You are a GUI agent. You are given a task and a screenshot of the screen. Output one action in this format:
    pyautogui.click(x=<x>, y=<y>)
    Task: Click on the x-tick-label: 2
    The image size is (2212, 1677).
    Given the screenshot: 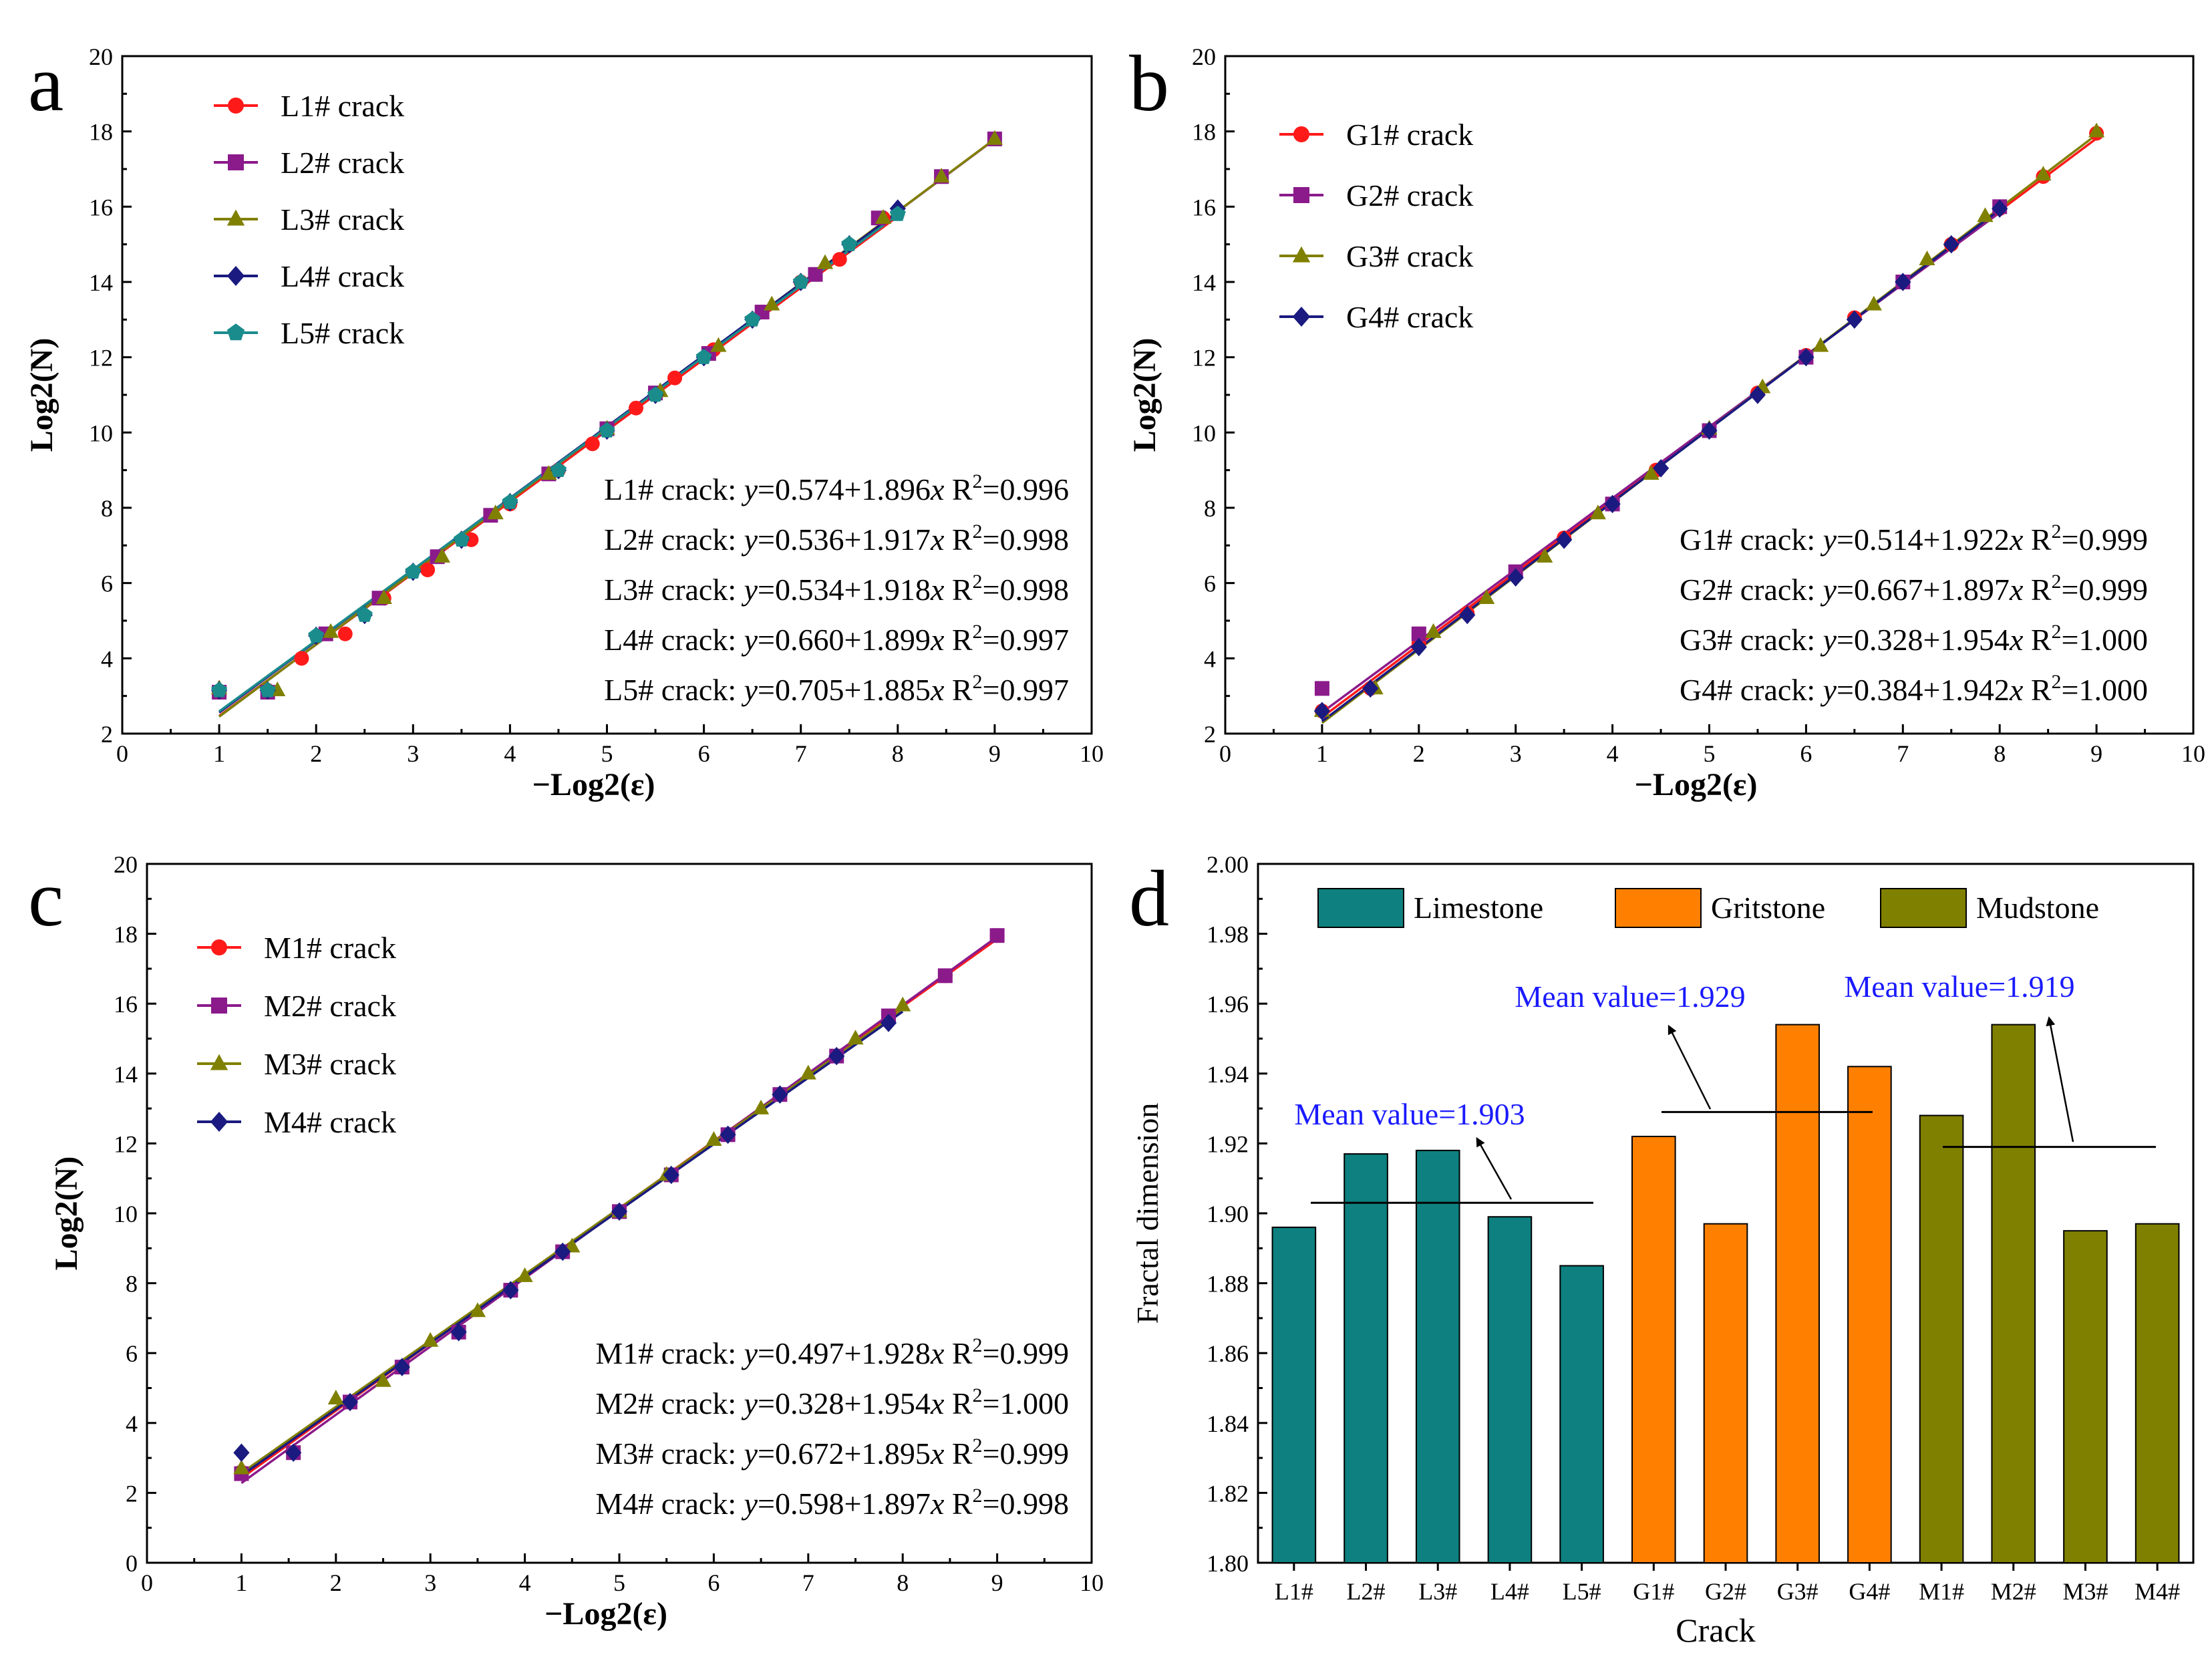 What is the action you would take?
    pyautogui.click(x=336, y=1582)
    